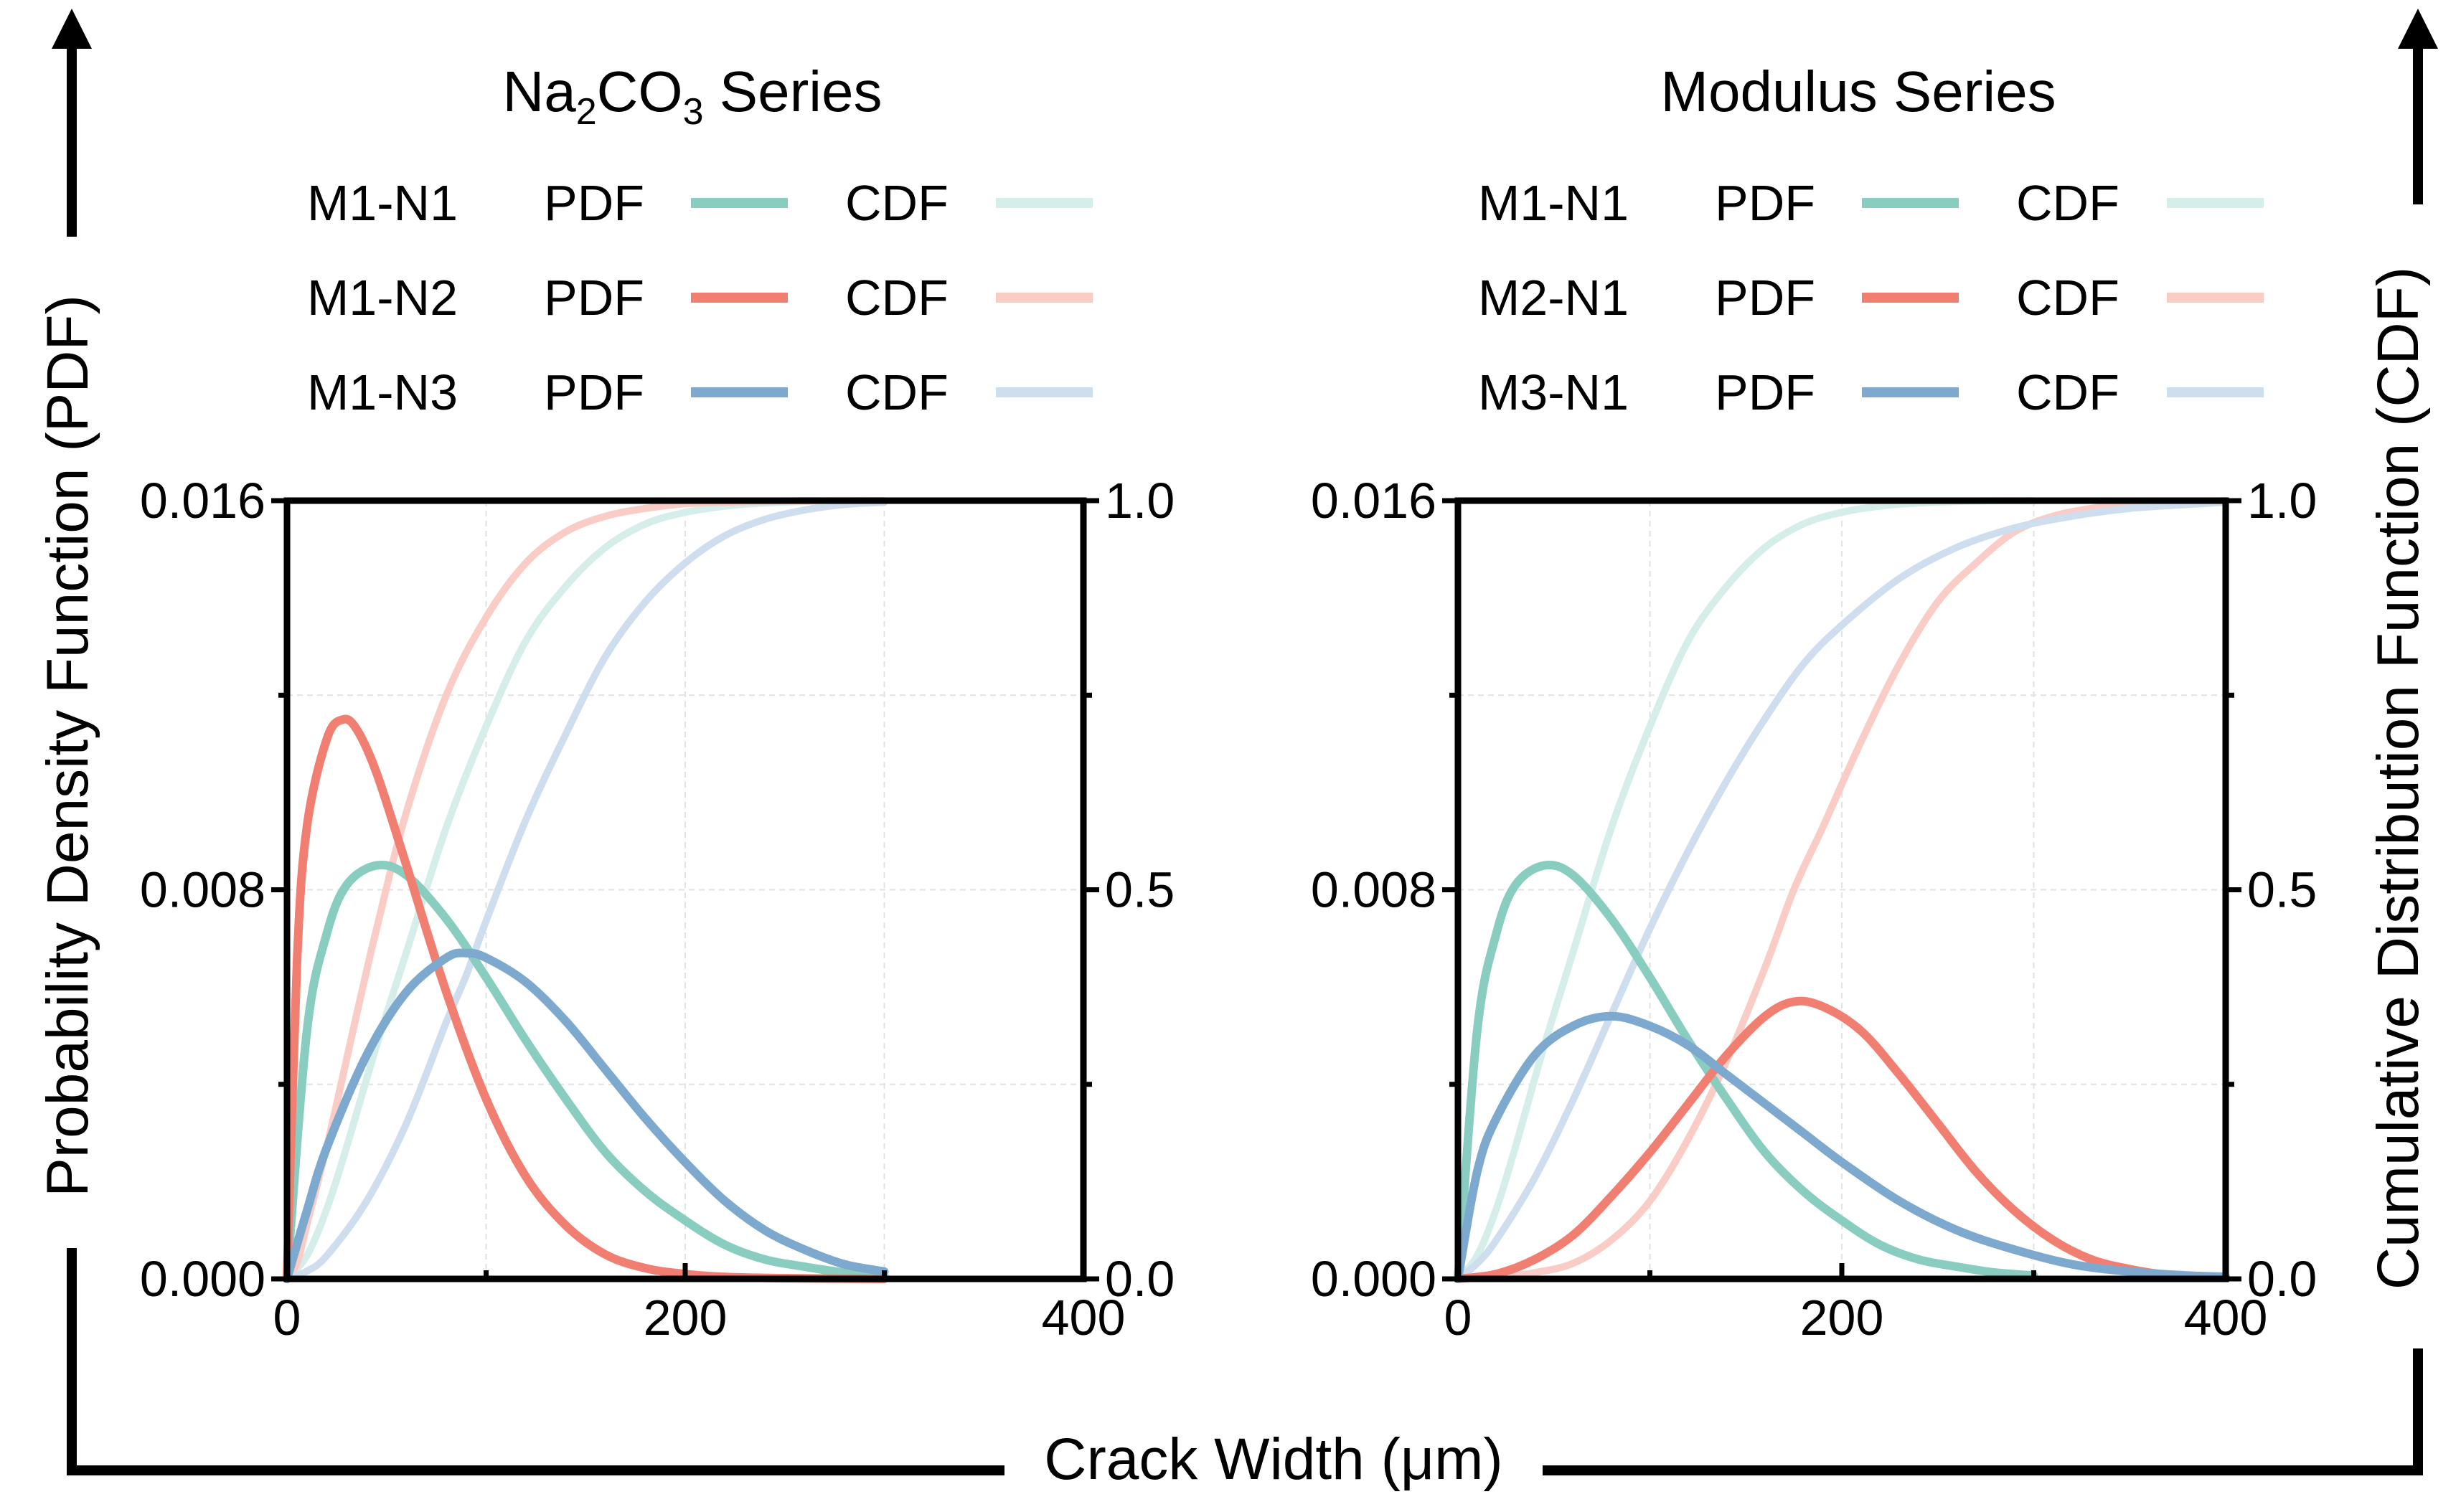  I want to click on right-axis-title: Cumulative Distribution Function (CDF), so click(2398, 779).